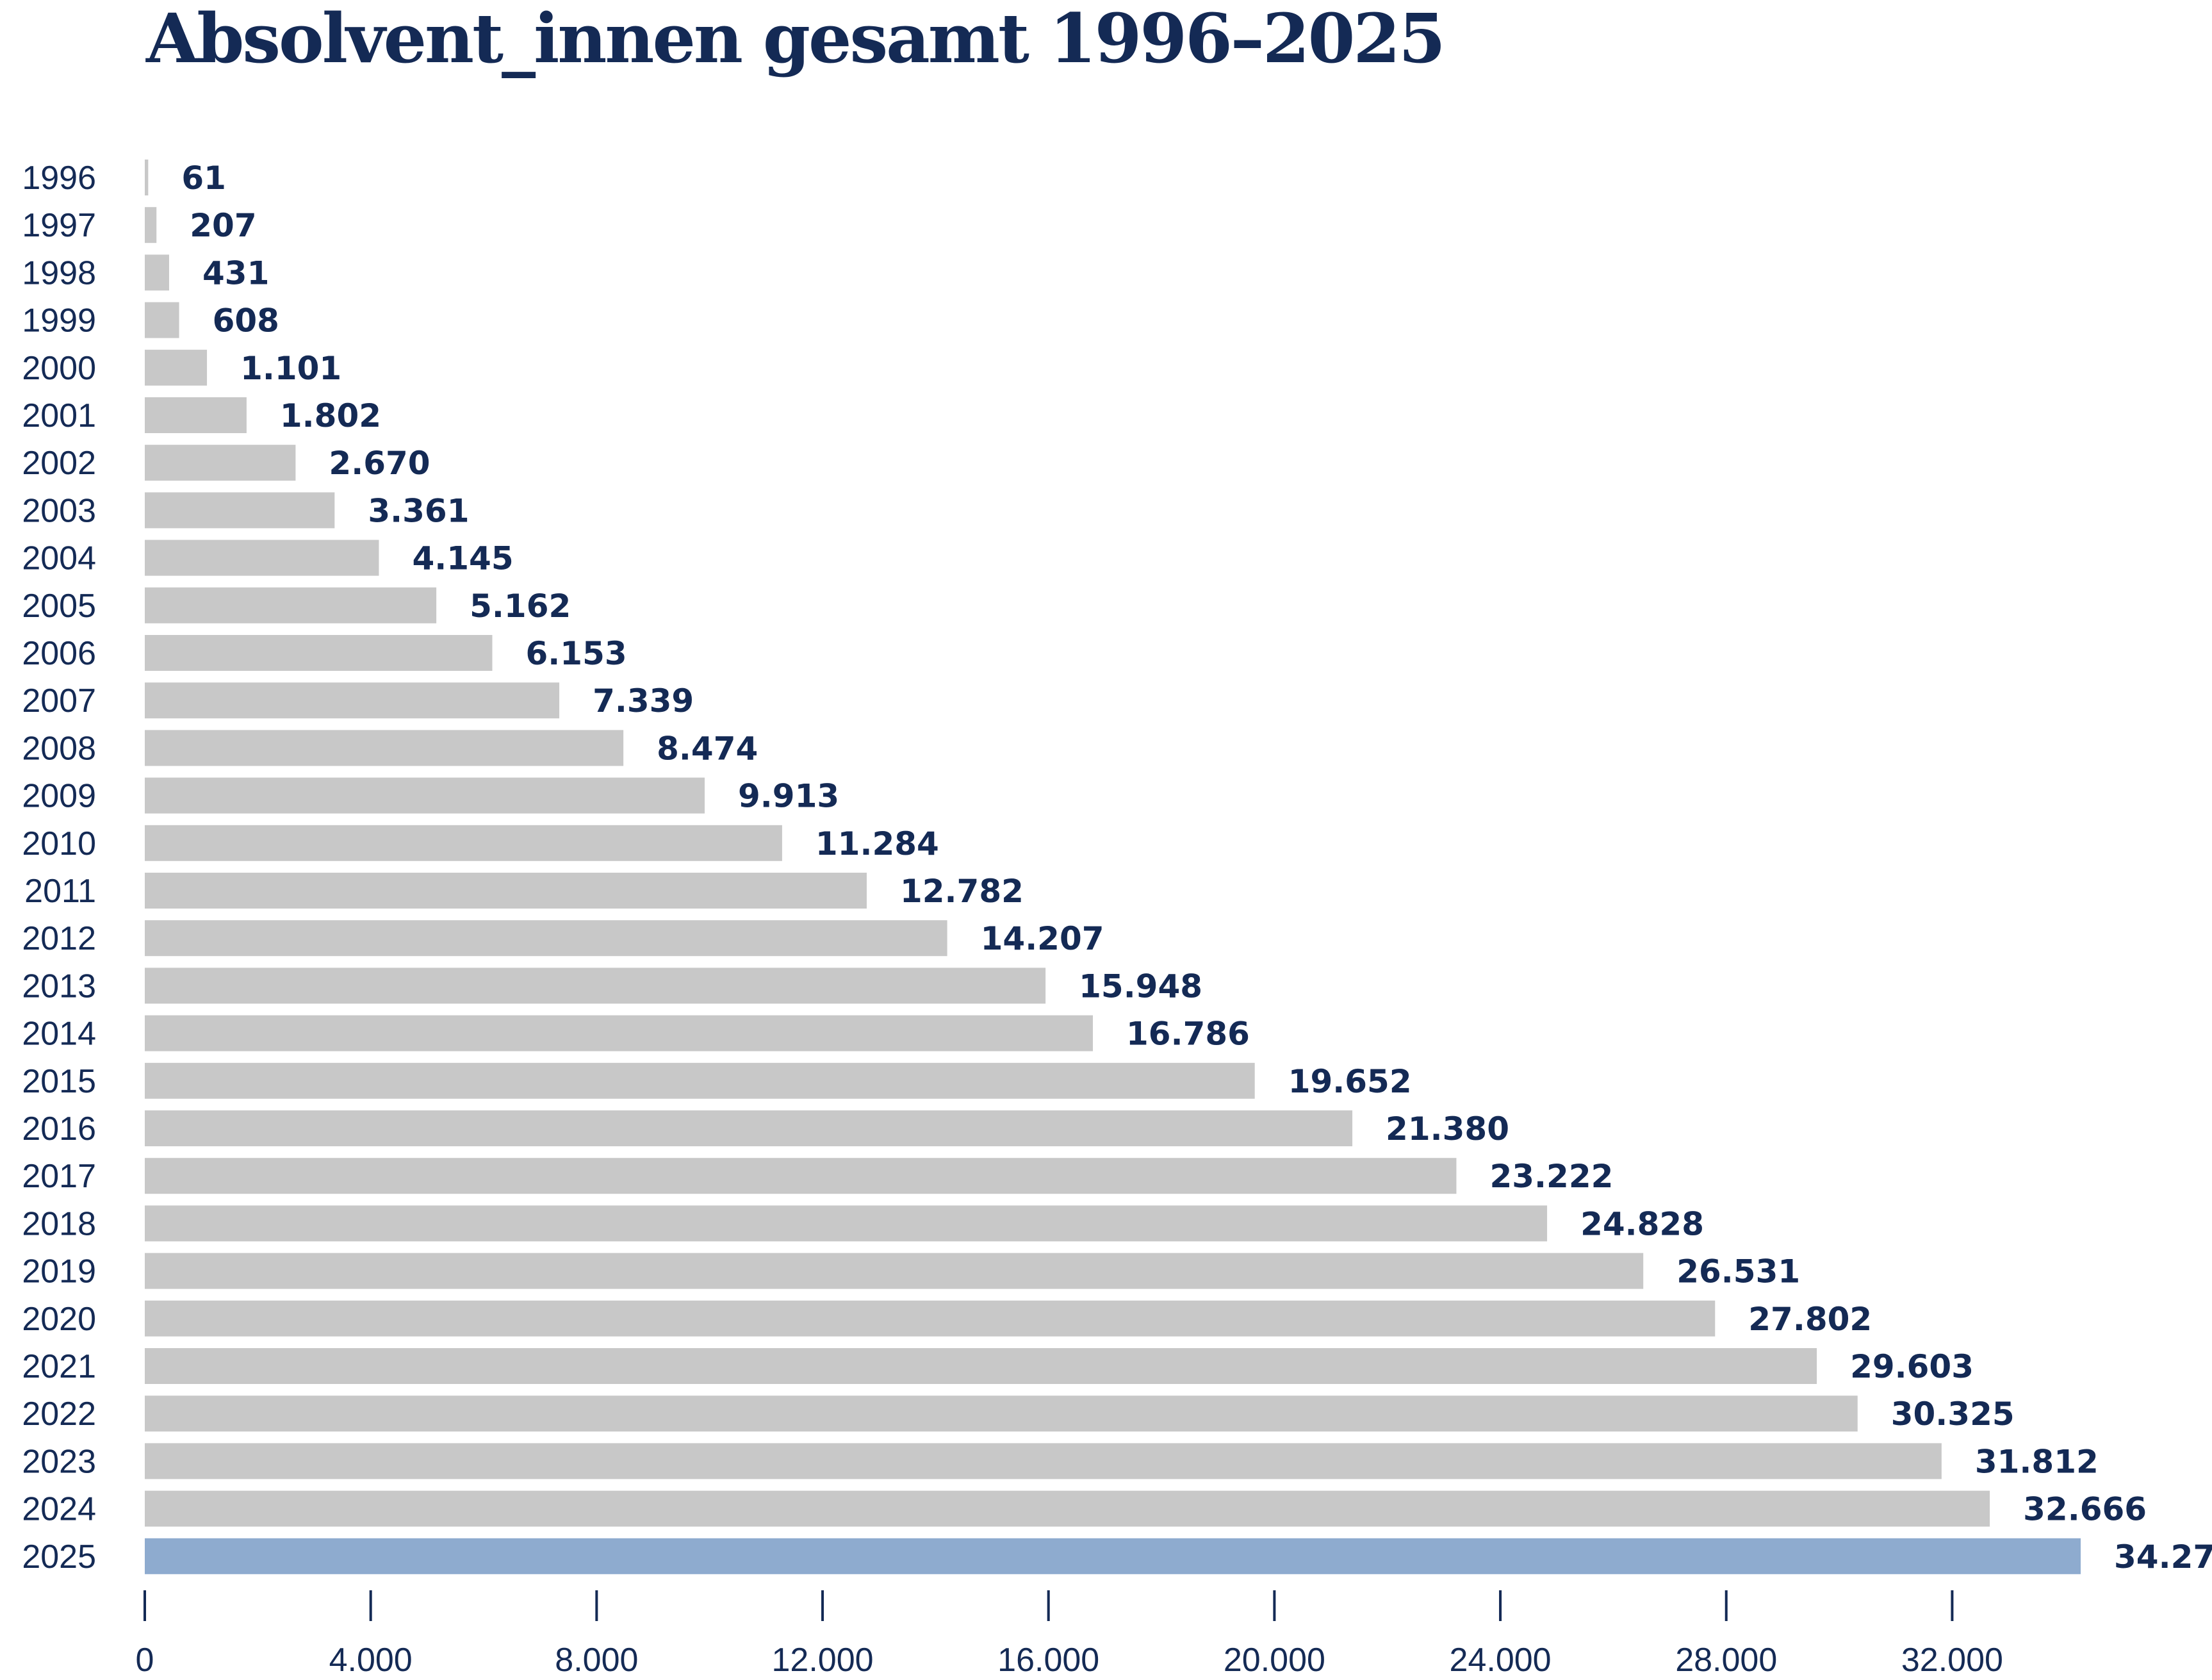  I want to click on x-tick-label-4000: 4.000, so click(371, 1660).